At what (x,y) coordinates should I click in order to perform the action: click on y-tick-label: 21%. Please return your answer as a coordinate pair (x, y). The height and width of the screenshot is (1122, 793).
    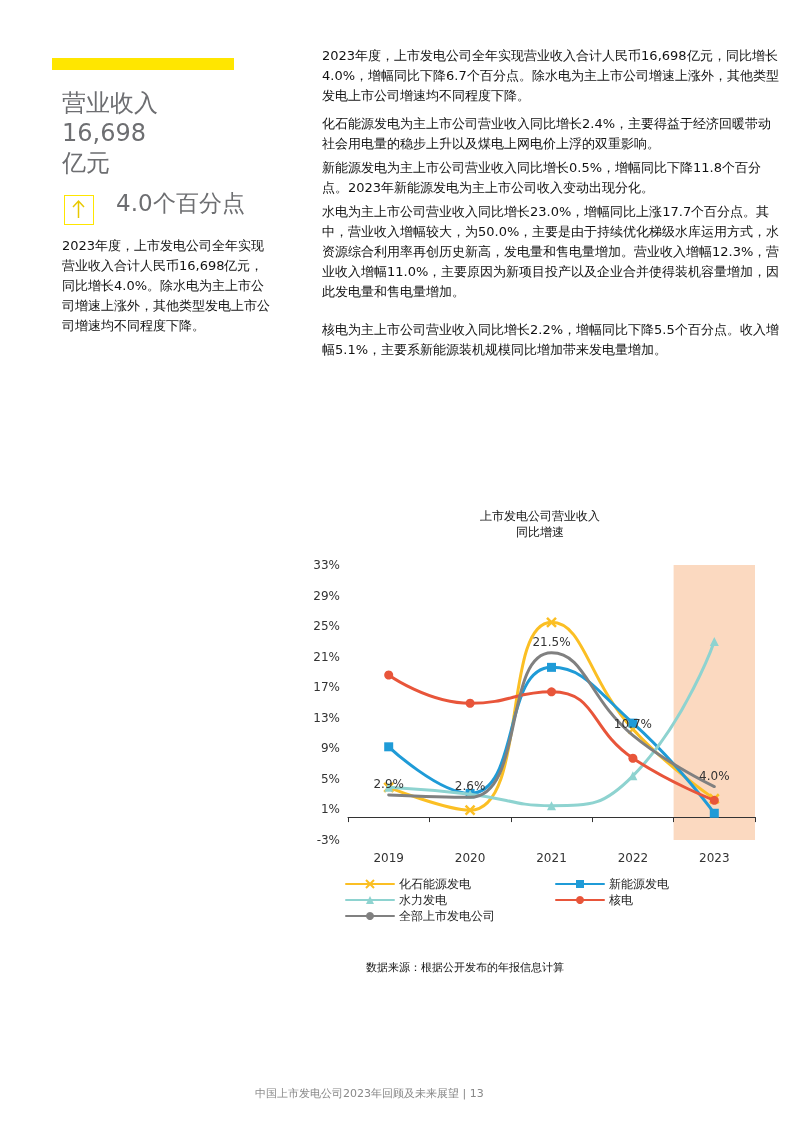
    Looking at the image, I should click on (326, 656).